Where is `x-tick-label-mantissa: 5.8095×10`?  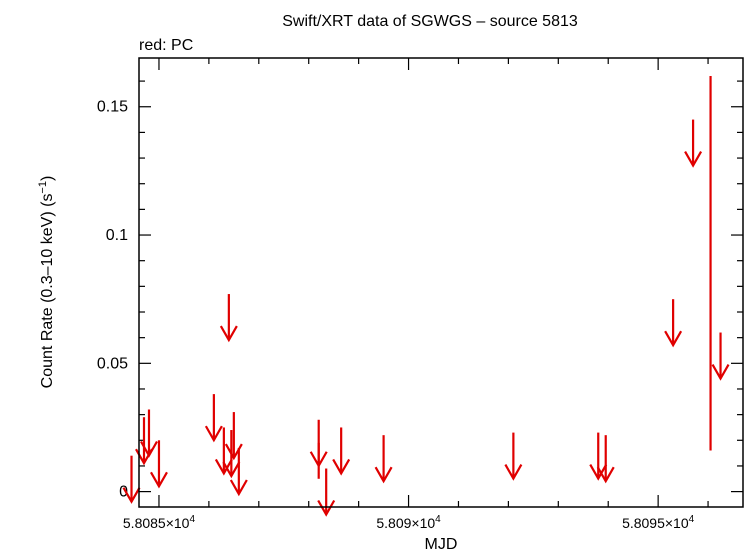 x-tick-label-mantissa: 5.8095×10 is located at coordinates (655, 523).